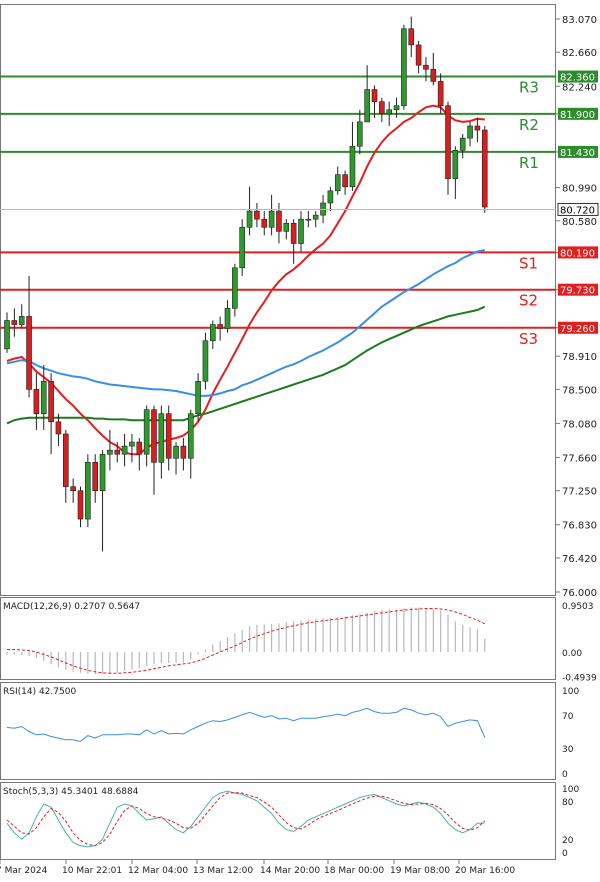 The height and width of the screenshot is (882, 600). I want to click on price-axis-label: 82.660, so click(579, 53).